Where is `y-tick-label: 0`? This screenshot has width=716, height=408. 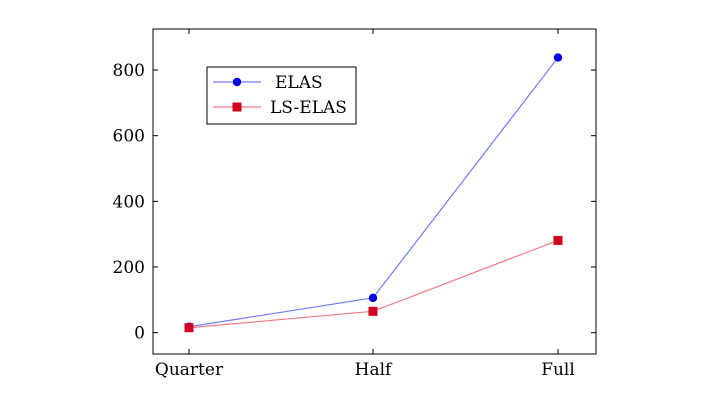
y-tick-label: 0 is located at coordinates (139, 334).